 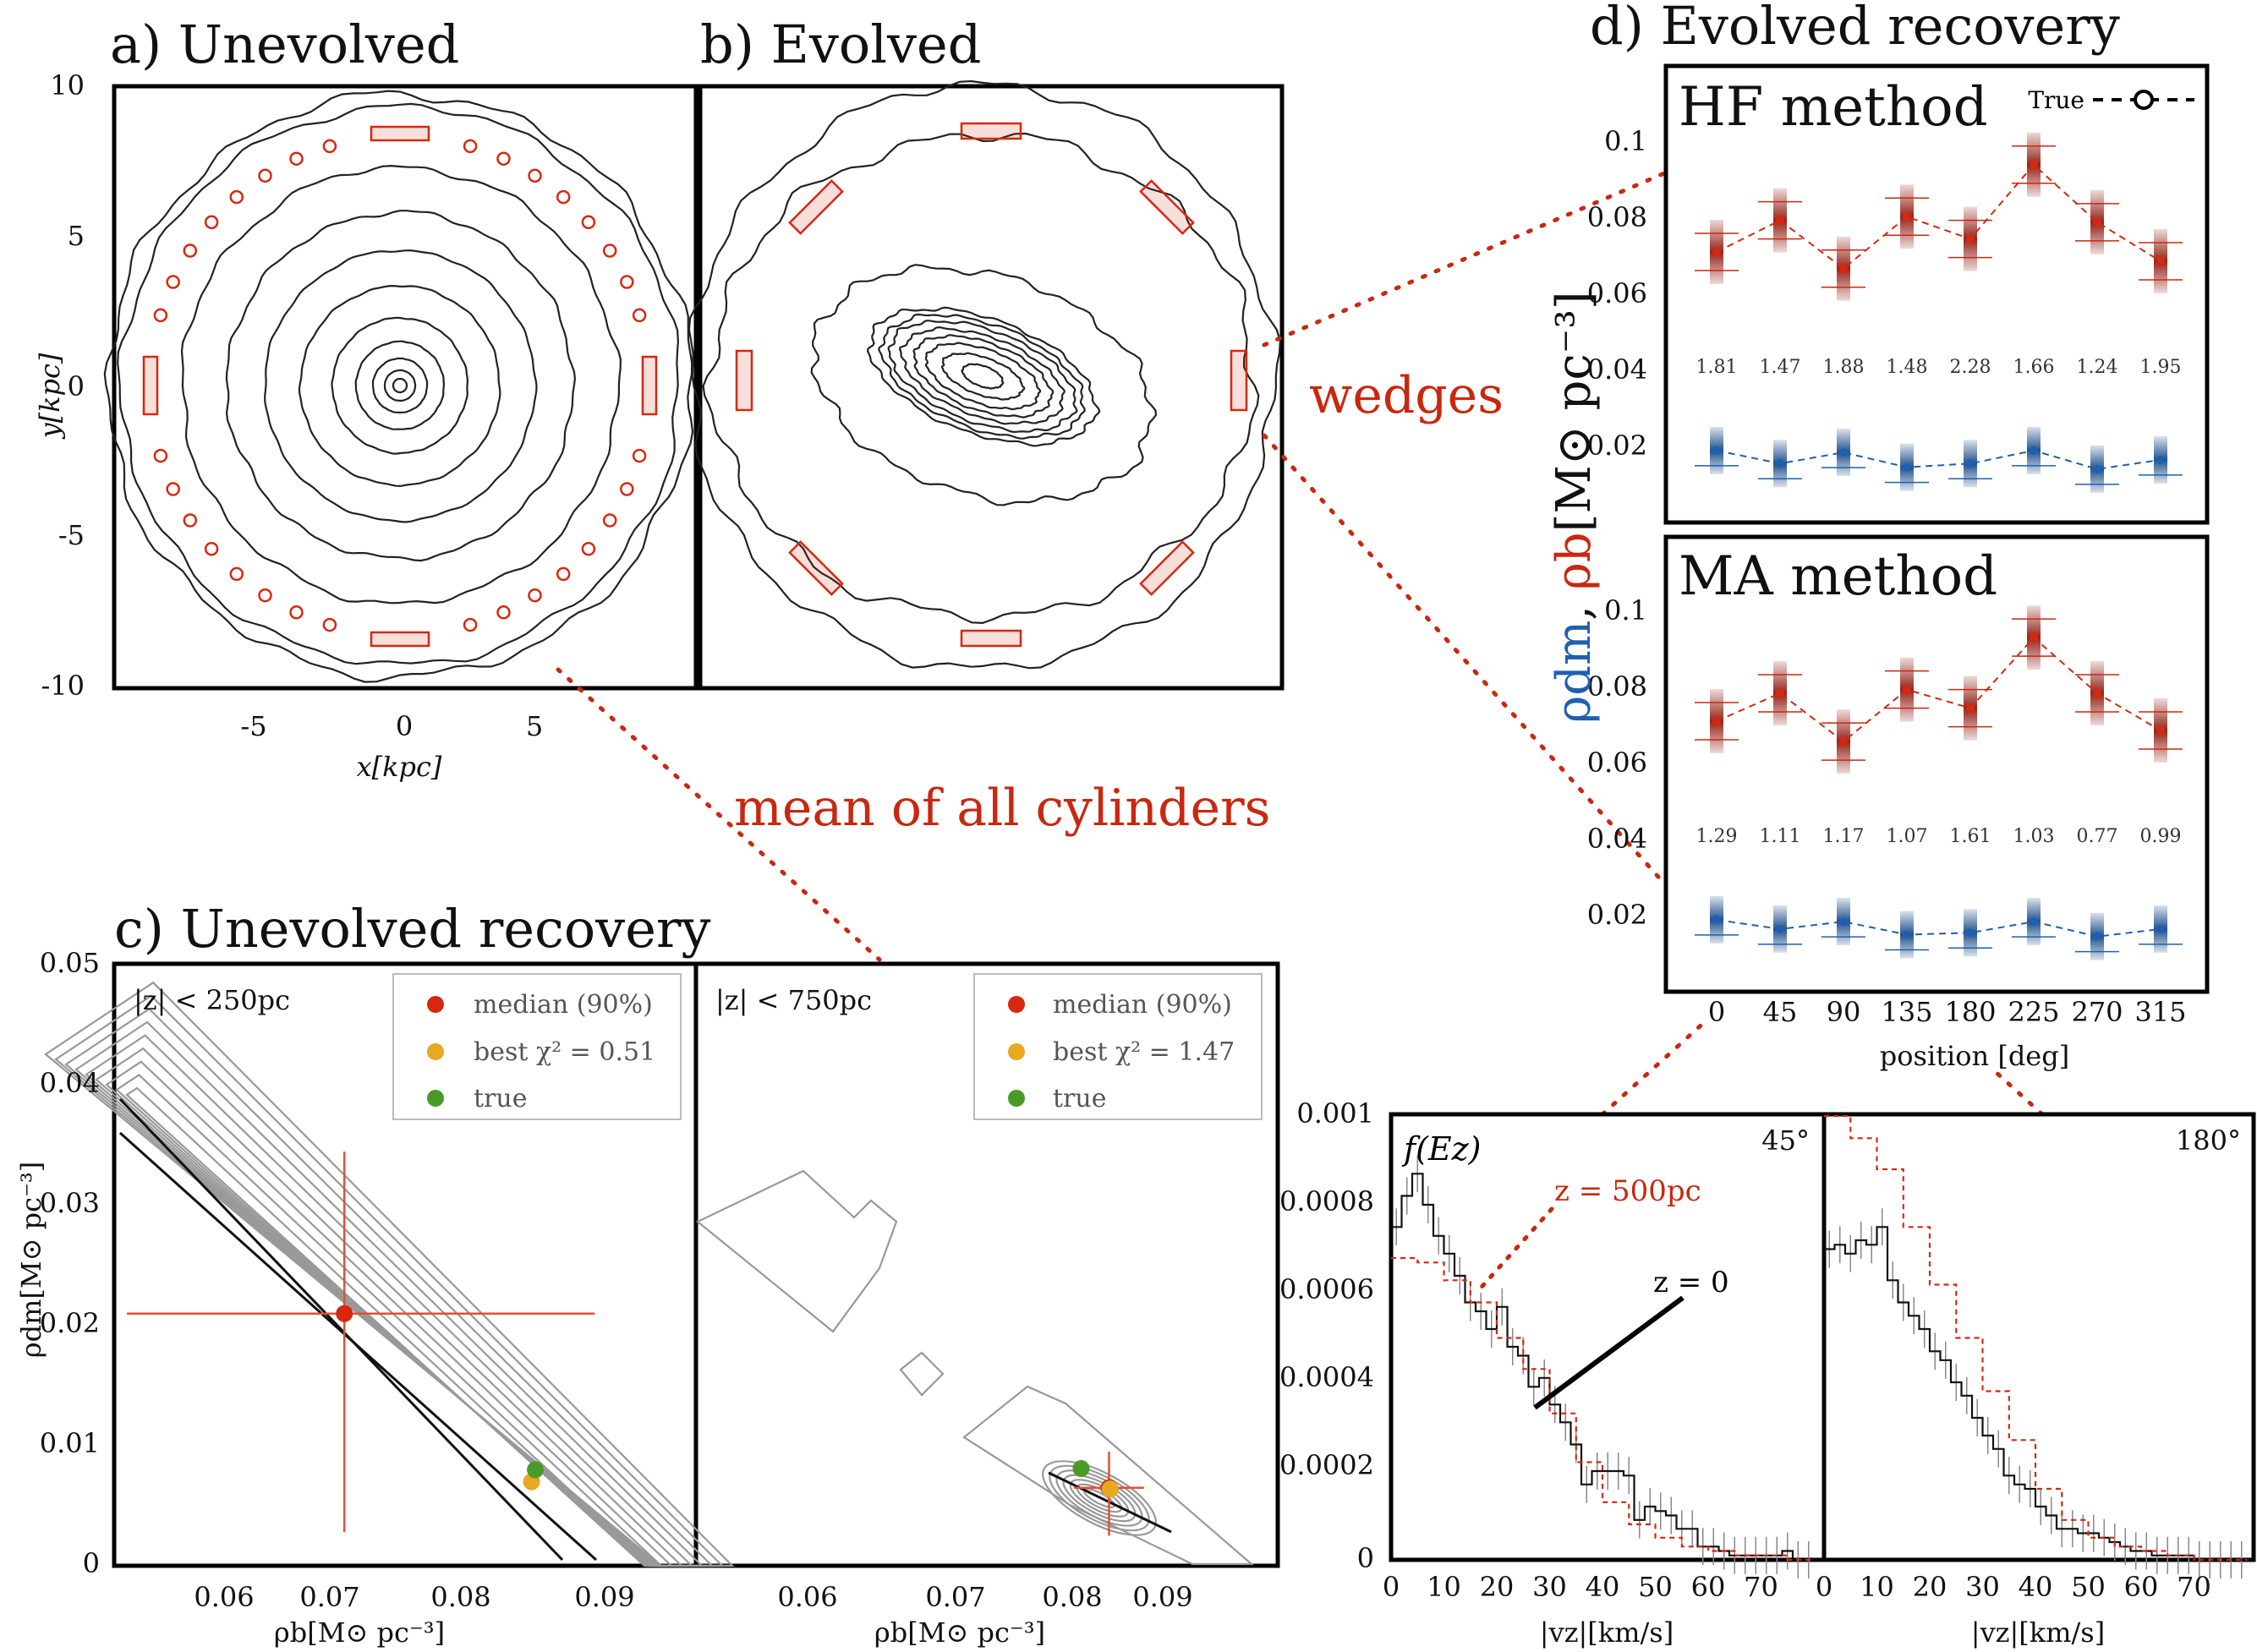 What do you see at coordinates (1162, 1597) in the screenshot?
I see `c-right-xtick-0.09: 0.09` at bounding box center [1162, 1597].